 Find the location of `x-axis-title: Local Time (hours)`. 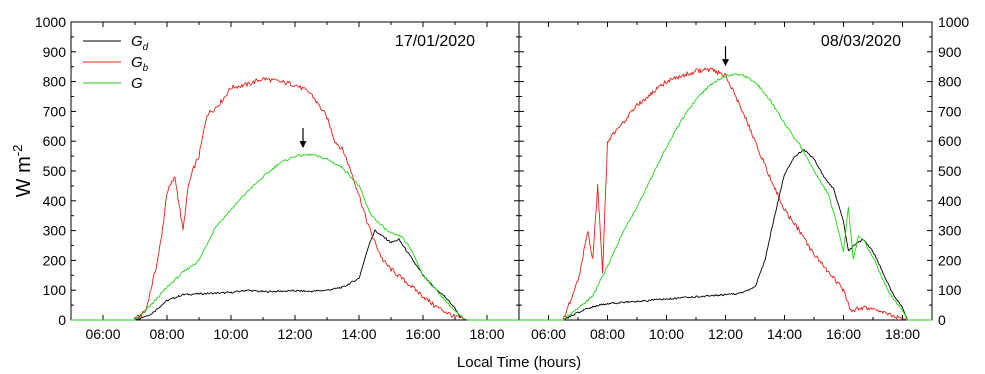

x-axis-title: Local Time (hours) is located at coordinates (519, 362).